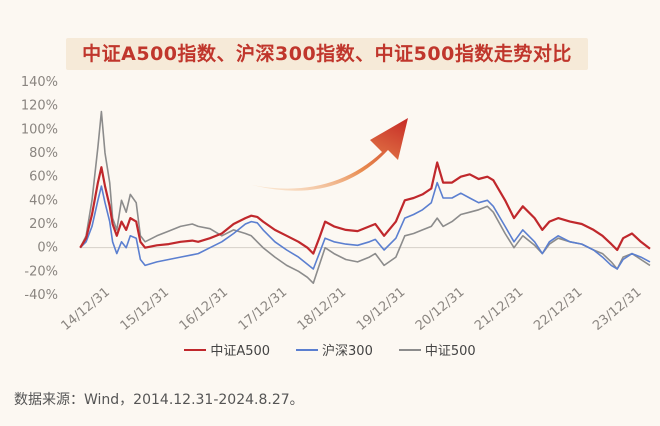 This screenshot has height=426, width=660. What do you see at coordinates (43, 153) in the screenshot?
I see `y-tick-label: 80%` at bounding box center [43, 153].